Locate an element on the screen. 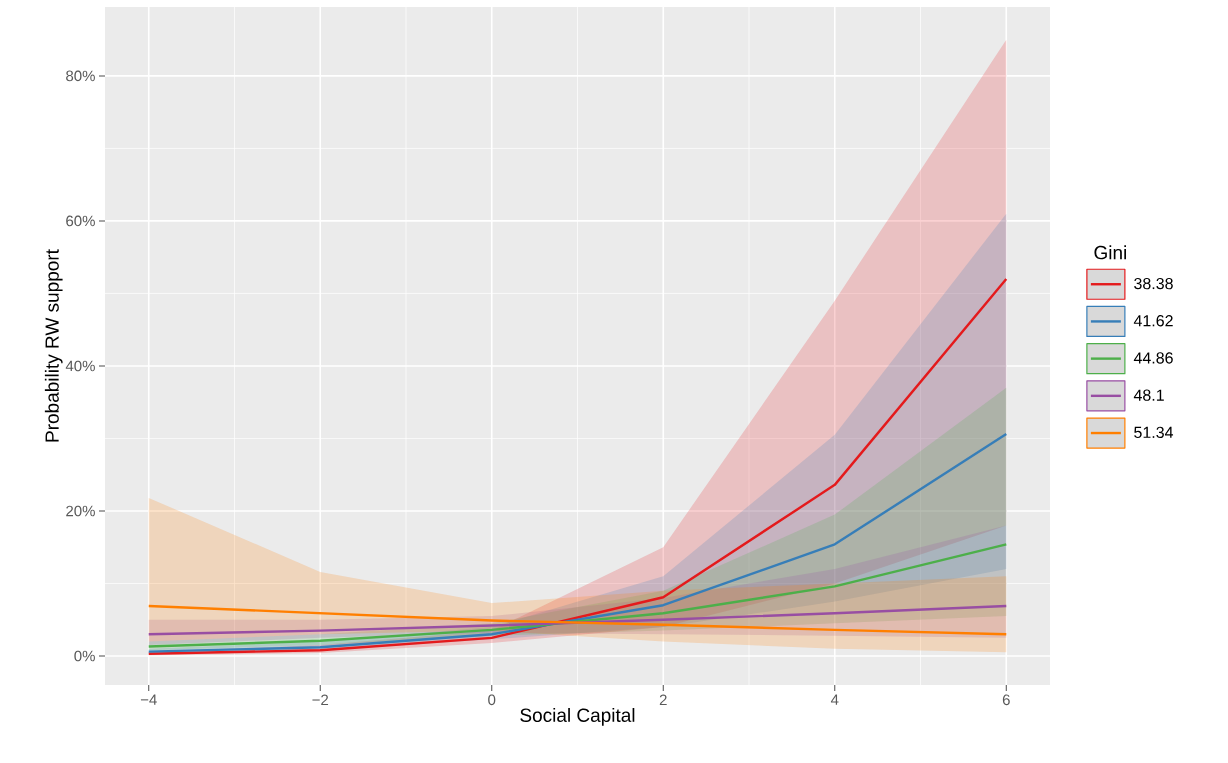 This screenshot has height=763, width=1228. x-tick-label: 4 is located at coordinates (834, 699).